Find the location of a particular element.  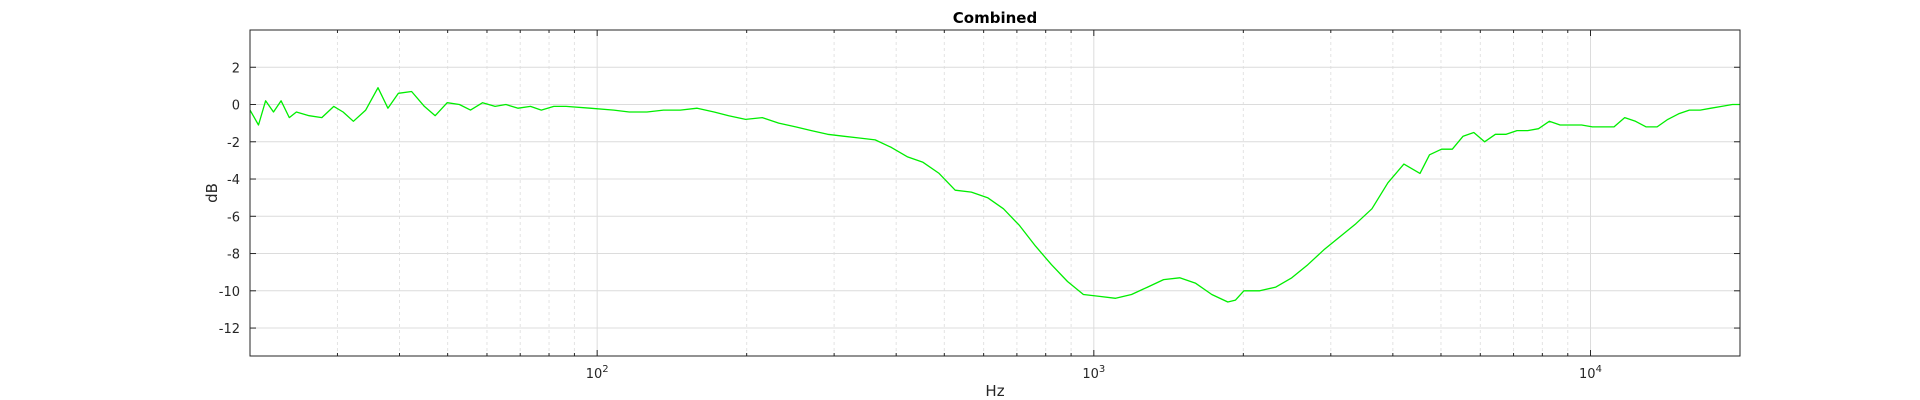

x-tick-label: 10² is located at coordinates (597, 373).